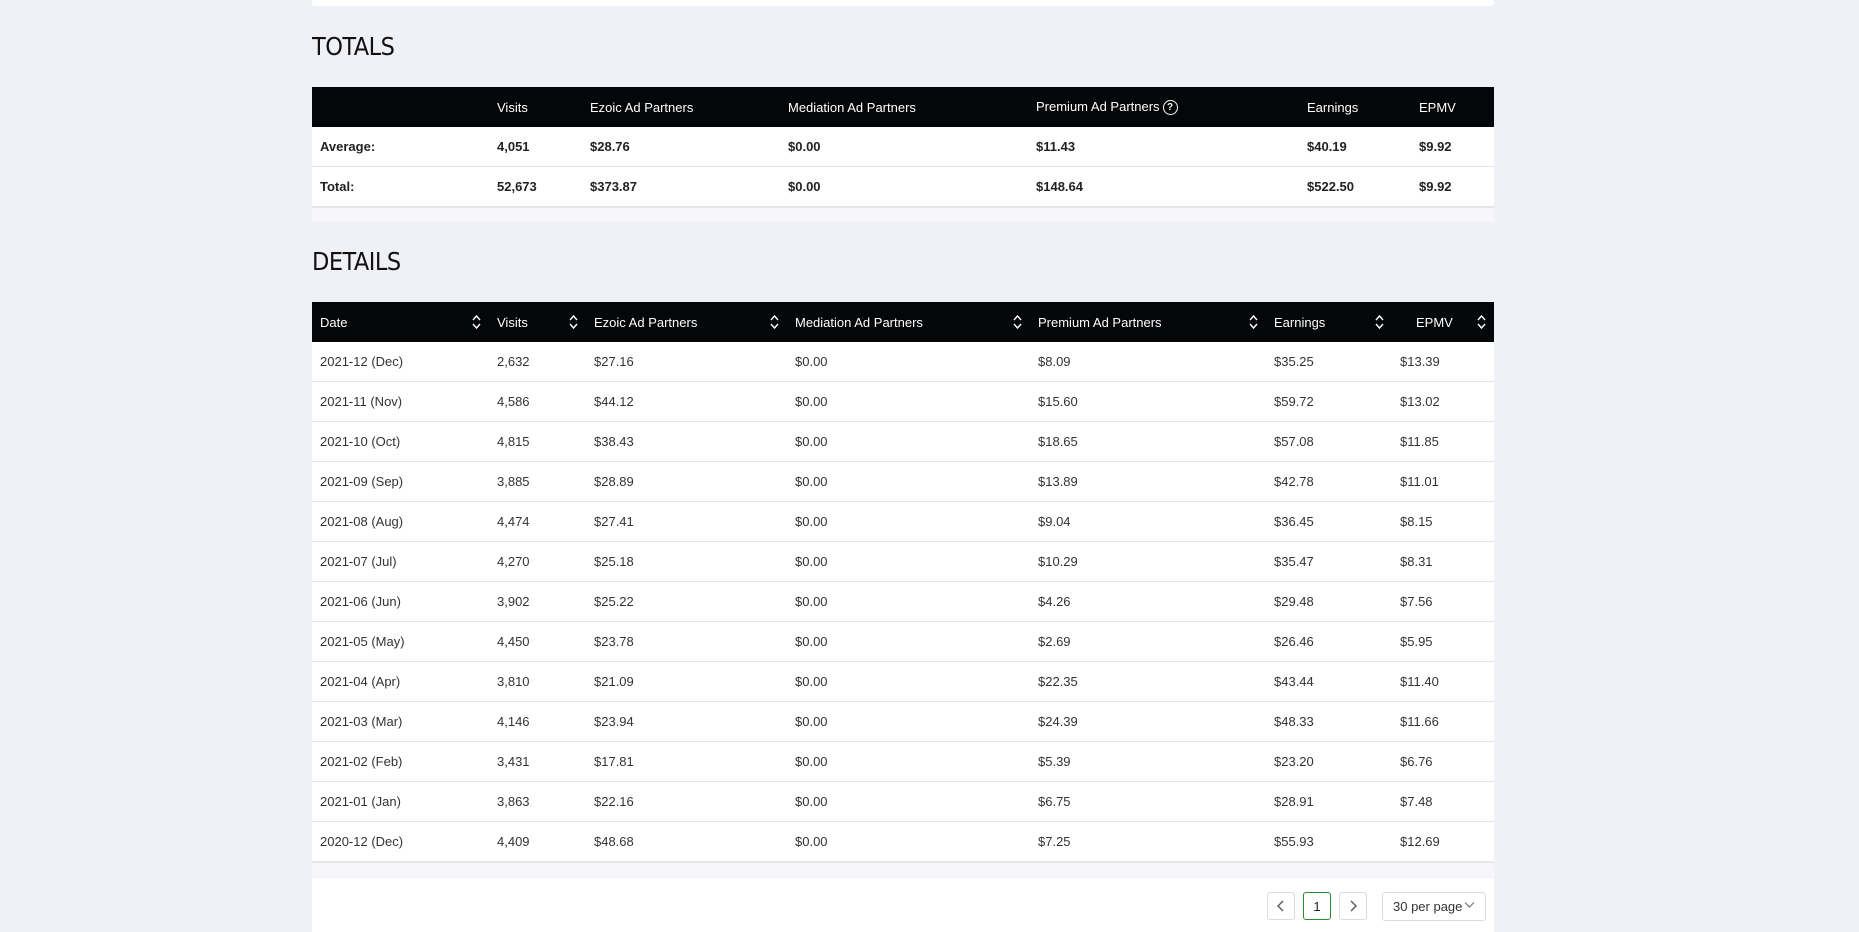 The image size is (1859, 932). Describe the element at coordinates (537, 801) in the screenshot. I see `details-cell-visits: 3,863` at that location.